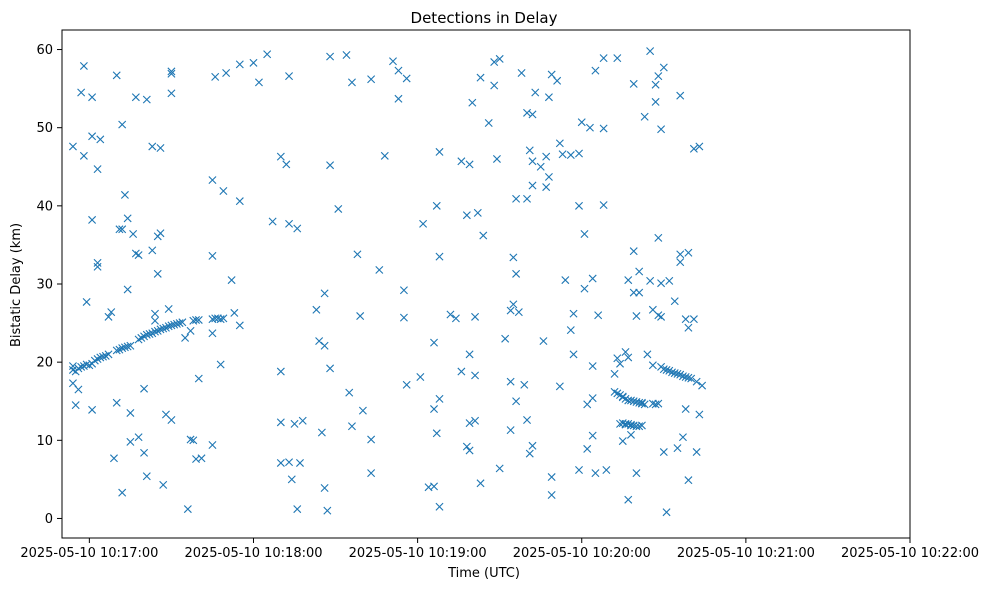  What do you see at coordinates (484, 18) in the screenshot?
I see `chart-title: Detections in Delay` at bounding box center [484, 18].